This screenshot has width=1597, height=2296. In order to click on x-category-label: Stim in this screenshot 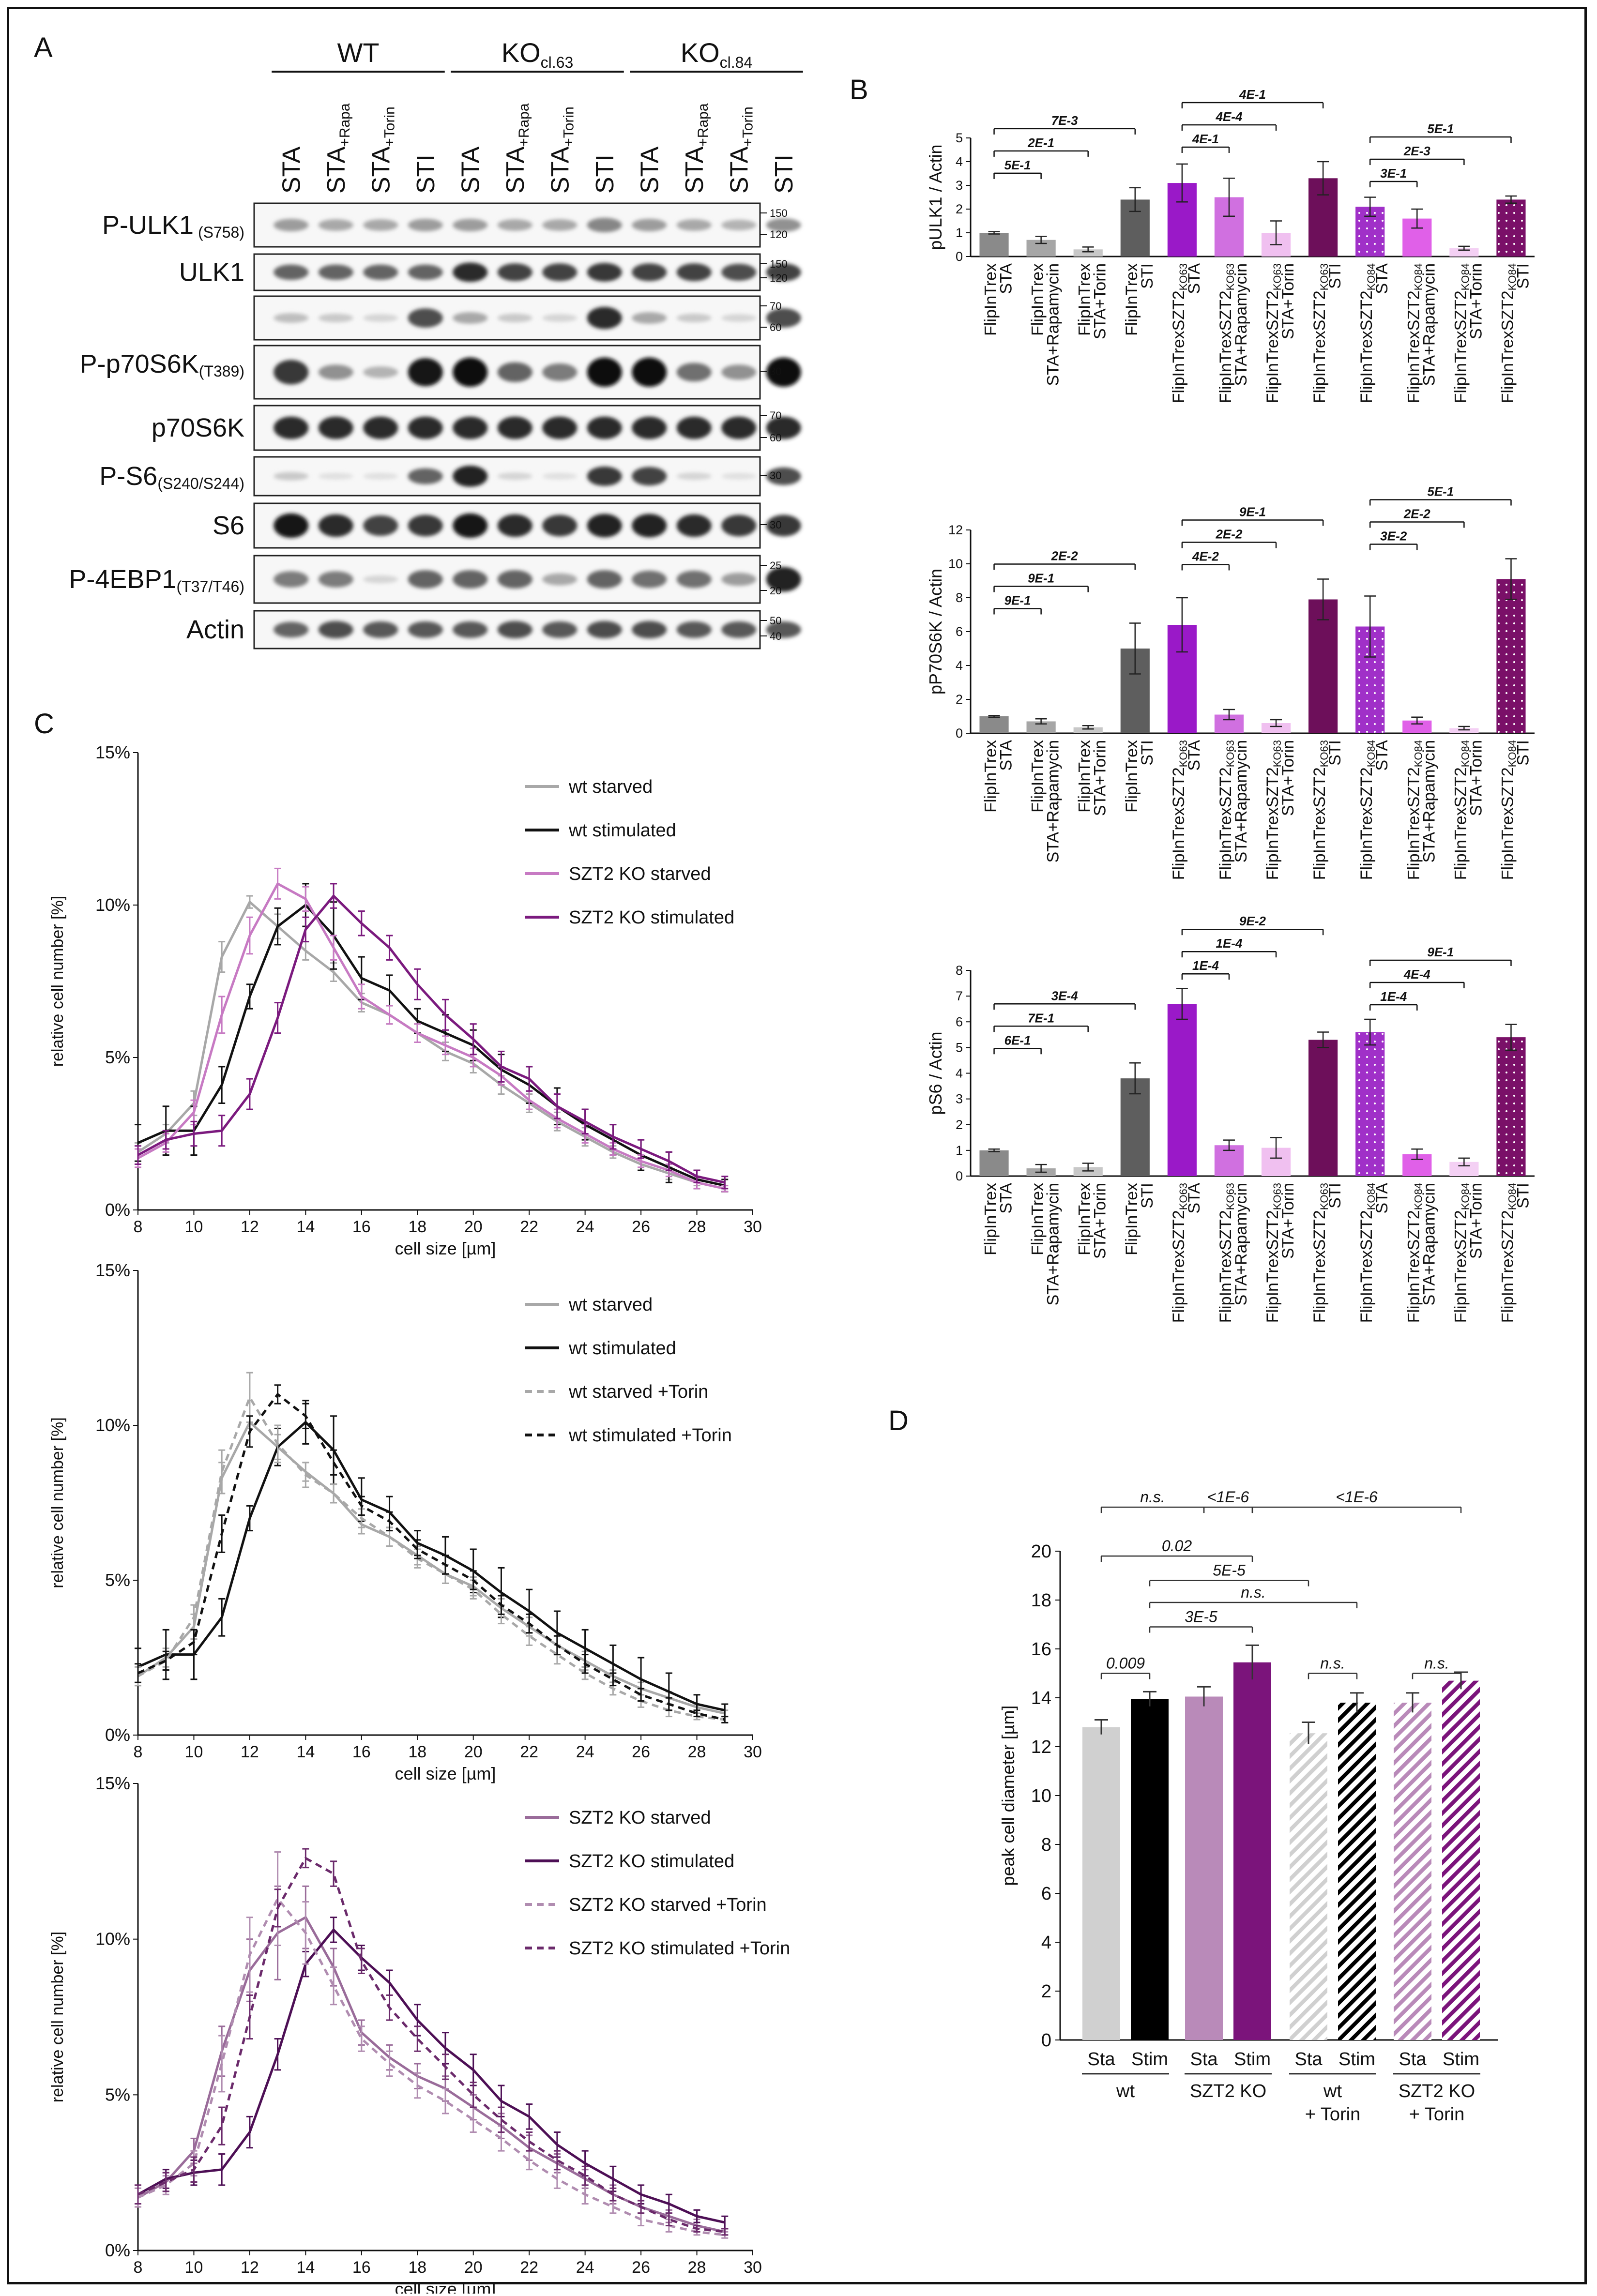, I will do `click(1356, 2059)`.